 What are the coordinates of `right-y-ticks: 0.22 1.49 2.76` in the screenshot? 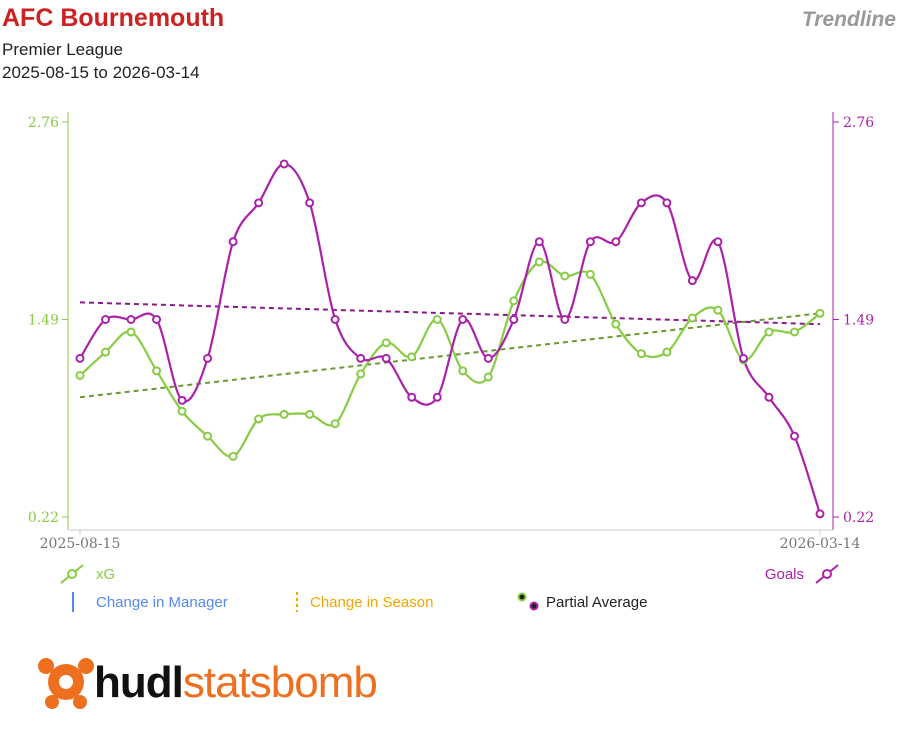 It's located at (853, 320).